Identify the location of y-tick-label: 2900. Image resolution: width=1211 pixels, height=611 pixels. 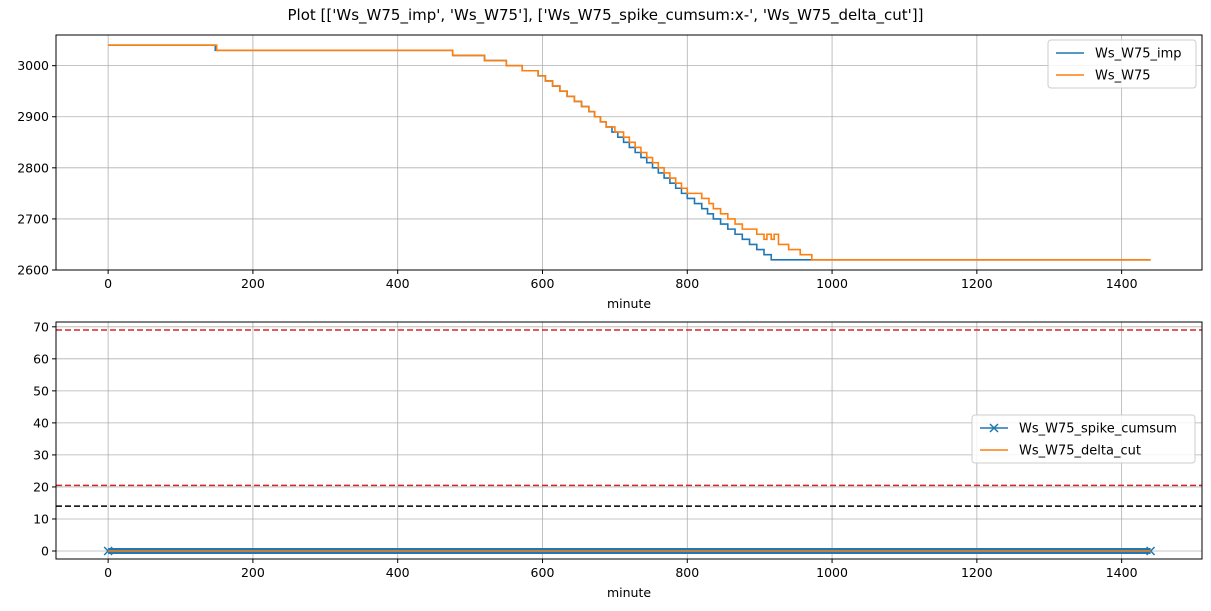
(33, 116).